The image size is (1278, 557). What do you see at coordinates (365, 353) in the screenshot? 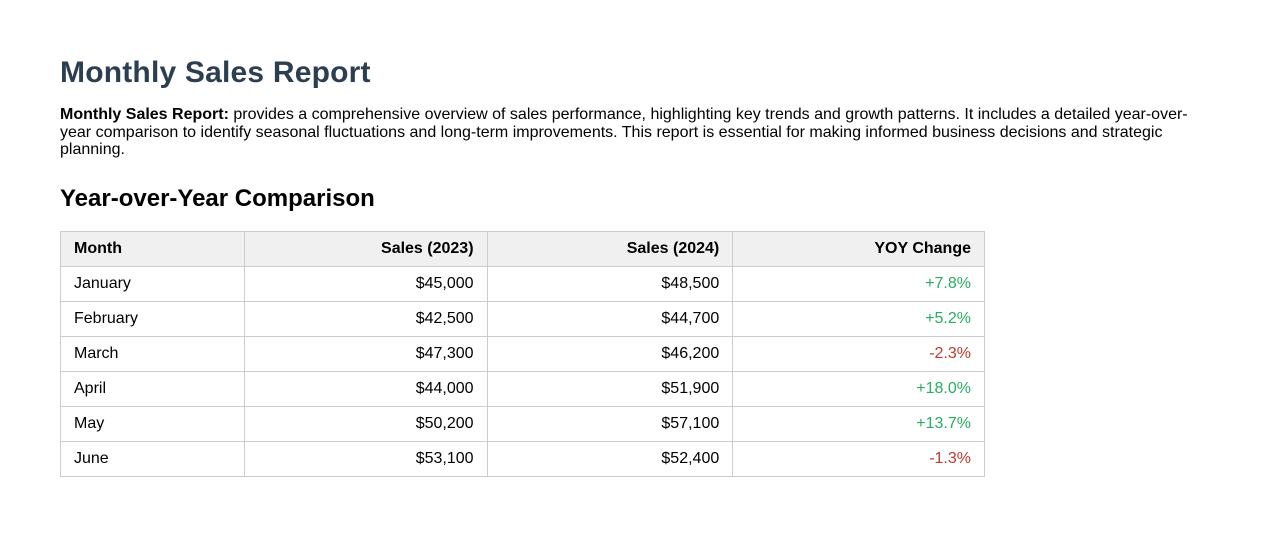
I see `cell-sales-2023: $47,300` at bounding box center [365, 353].